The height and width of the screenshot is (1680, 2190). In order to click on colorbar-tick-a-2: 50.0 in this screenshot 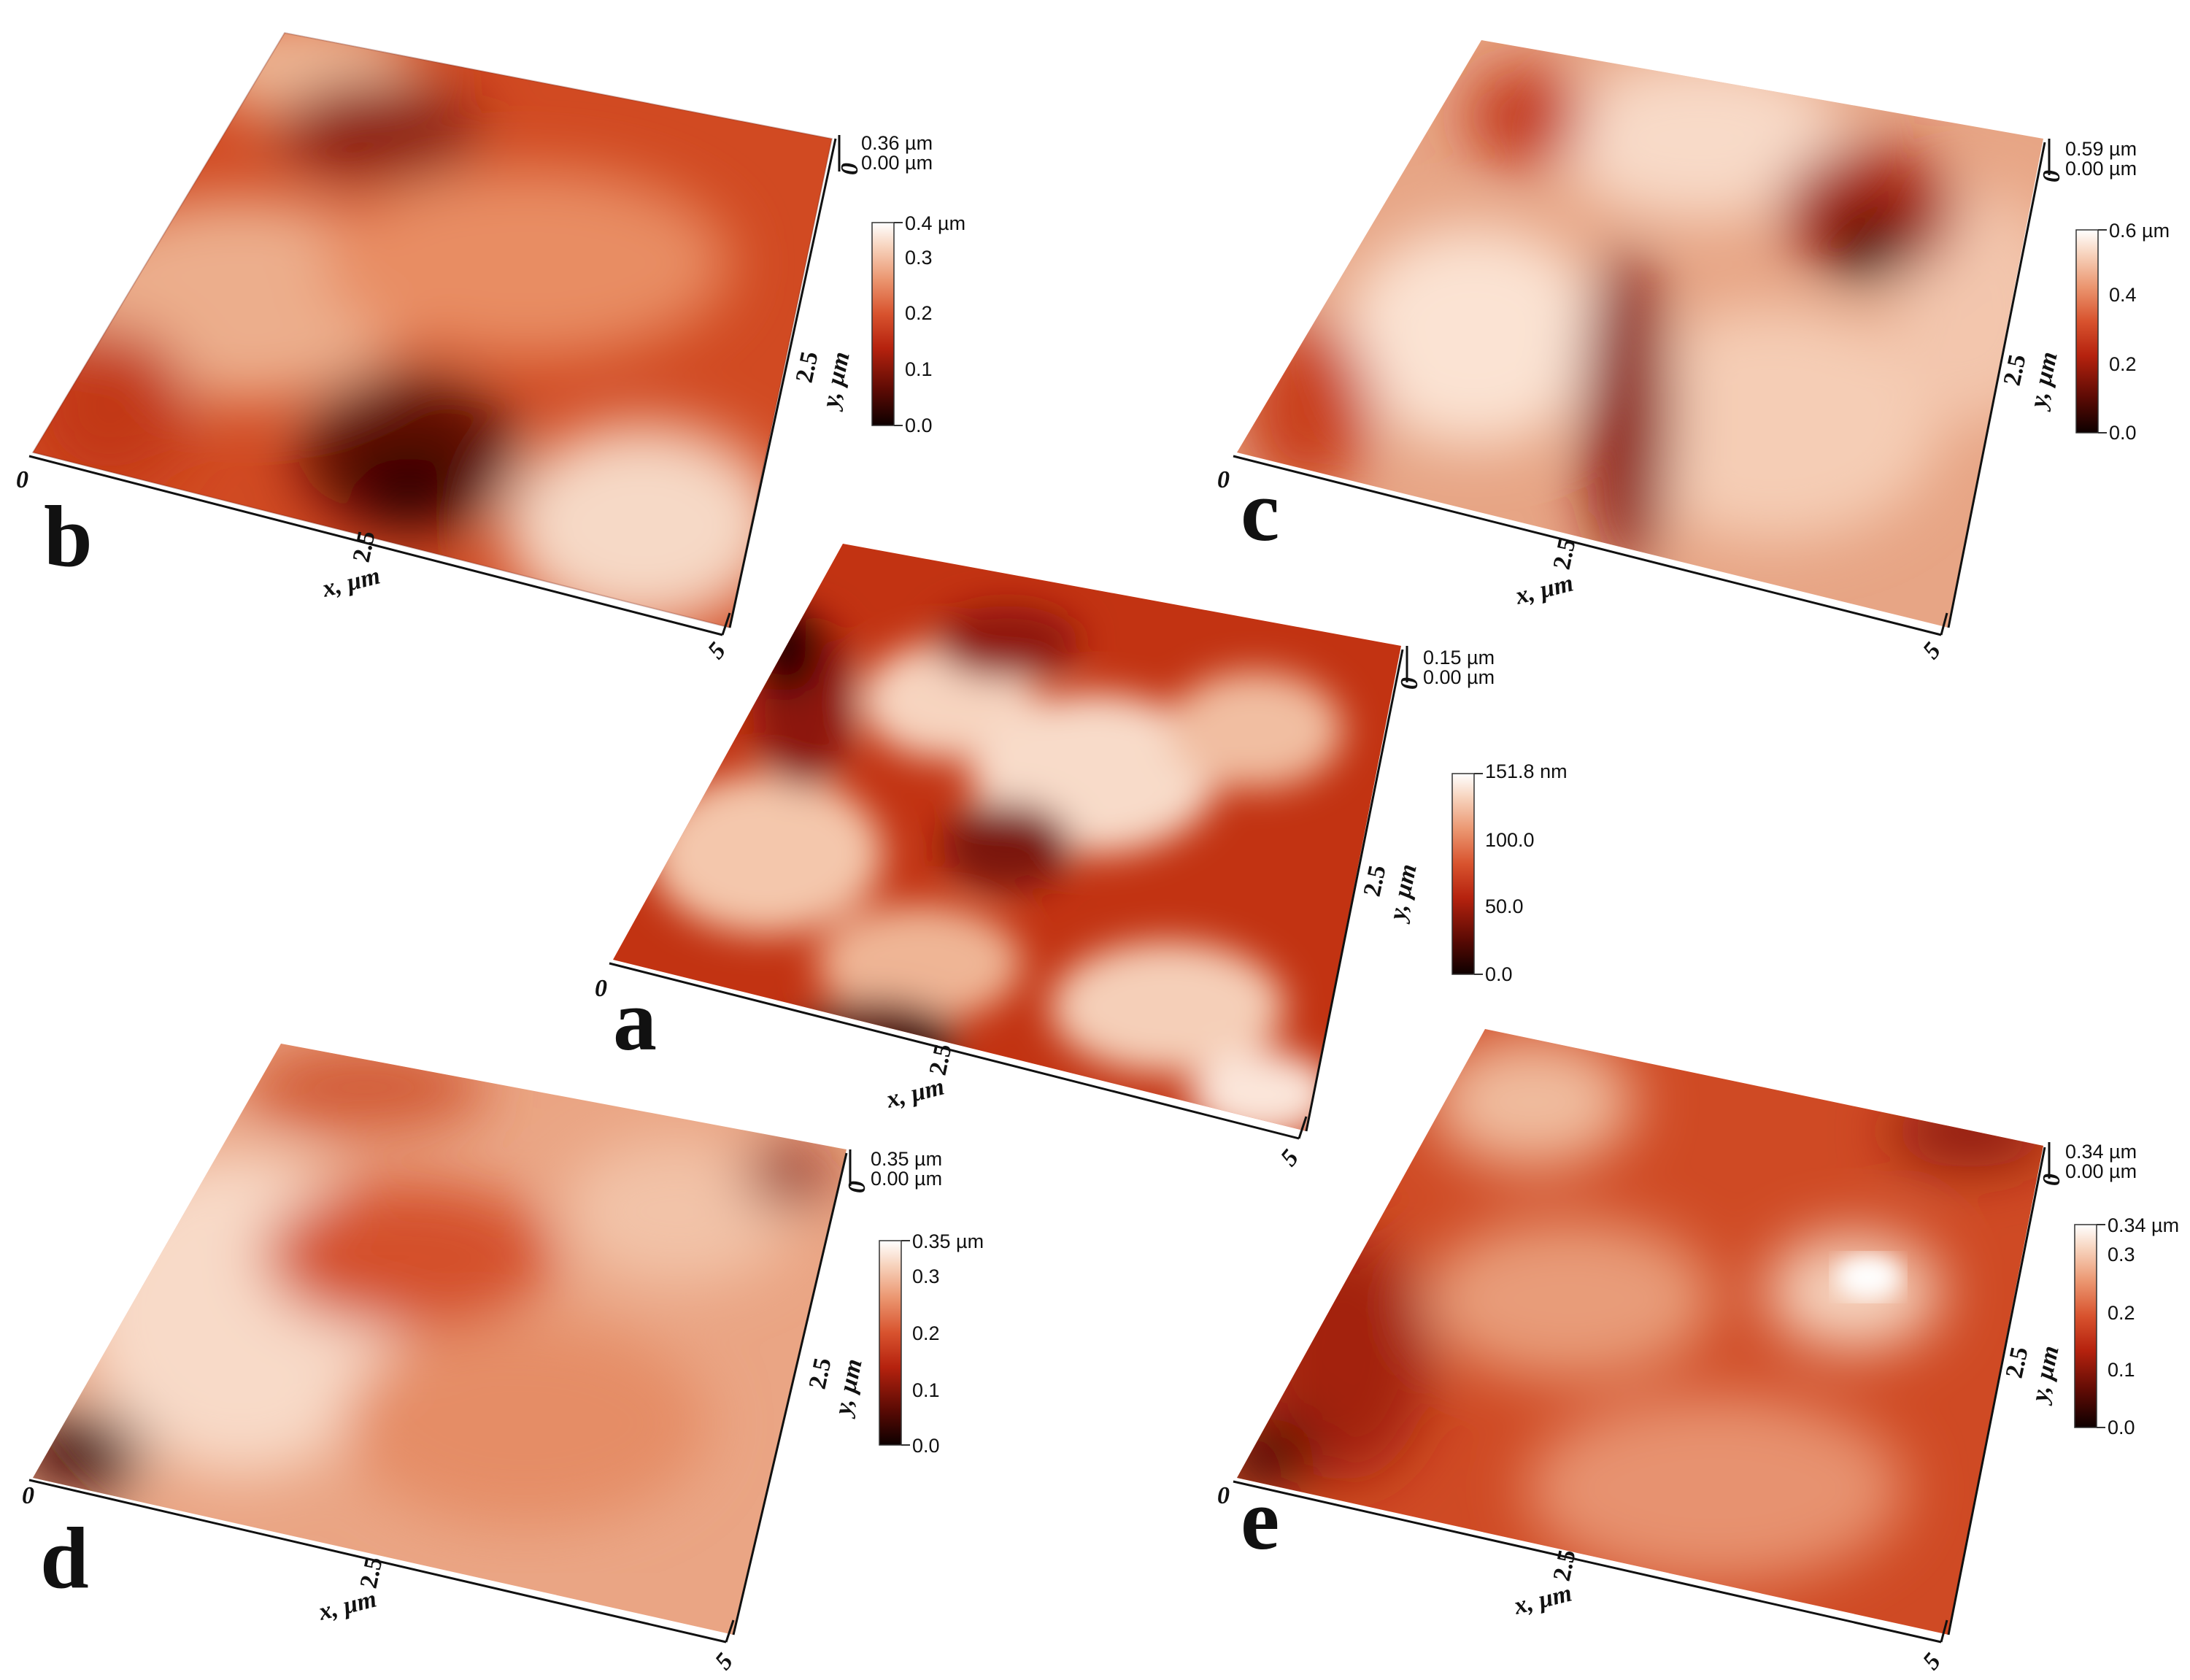, I will do `click(1504, 906)`.